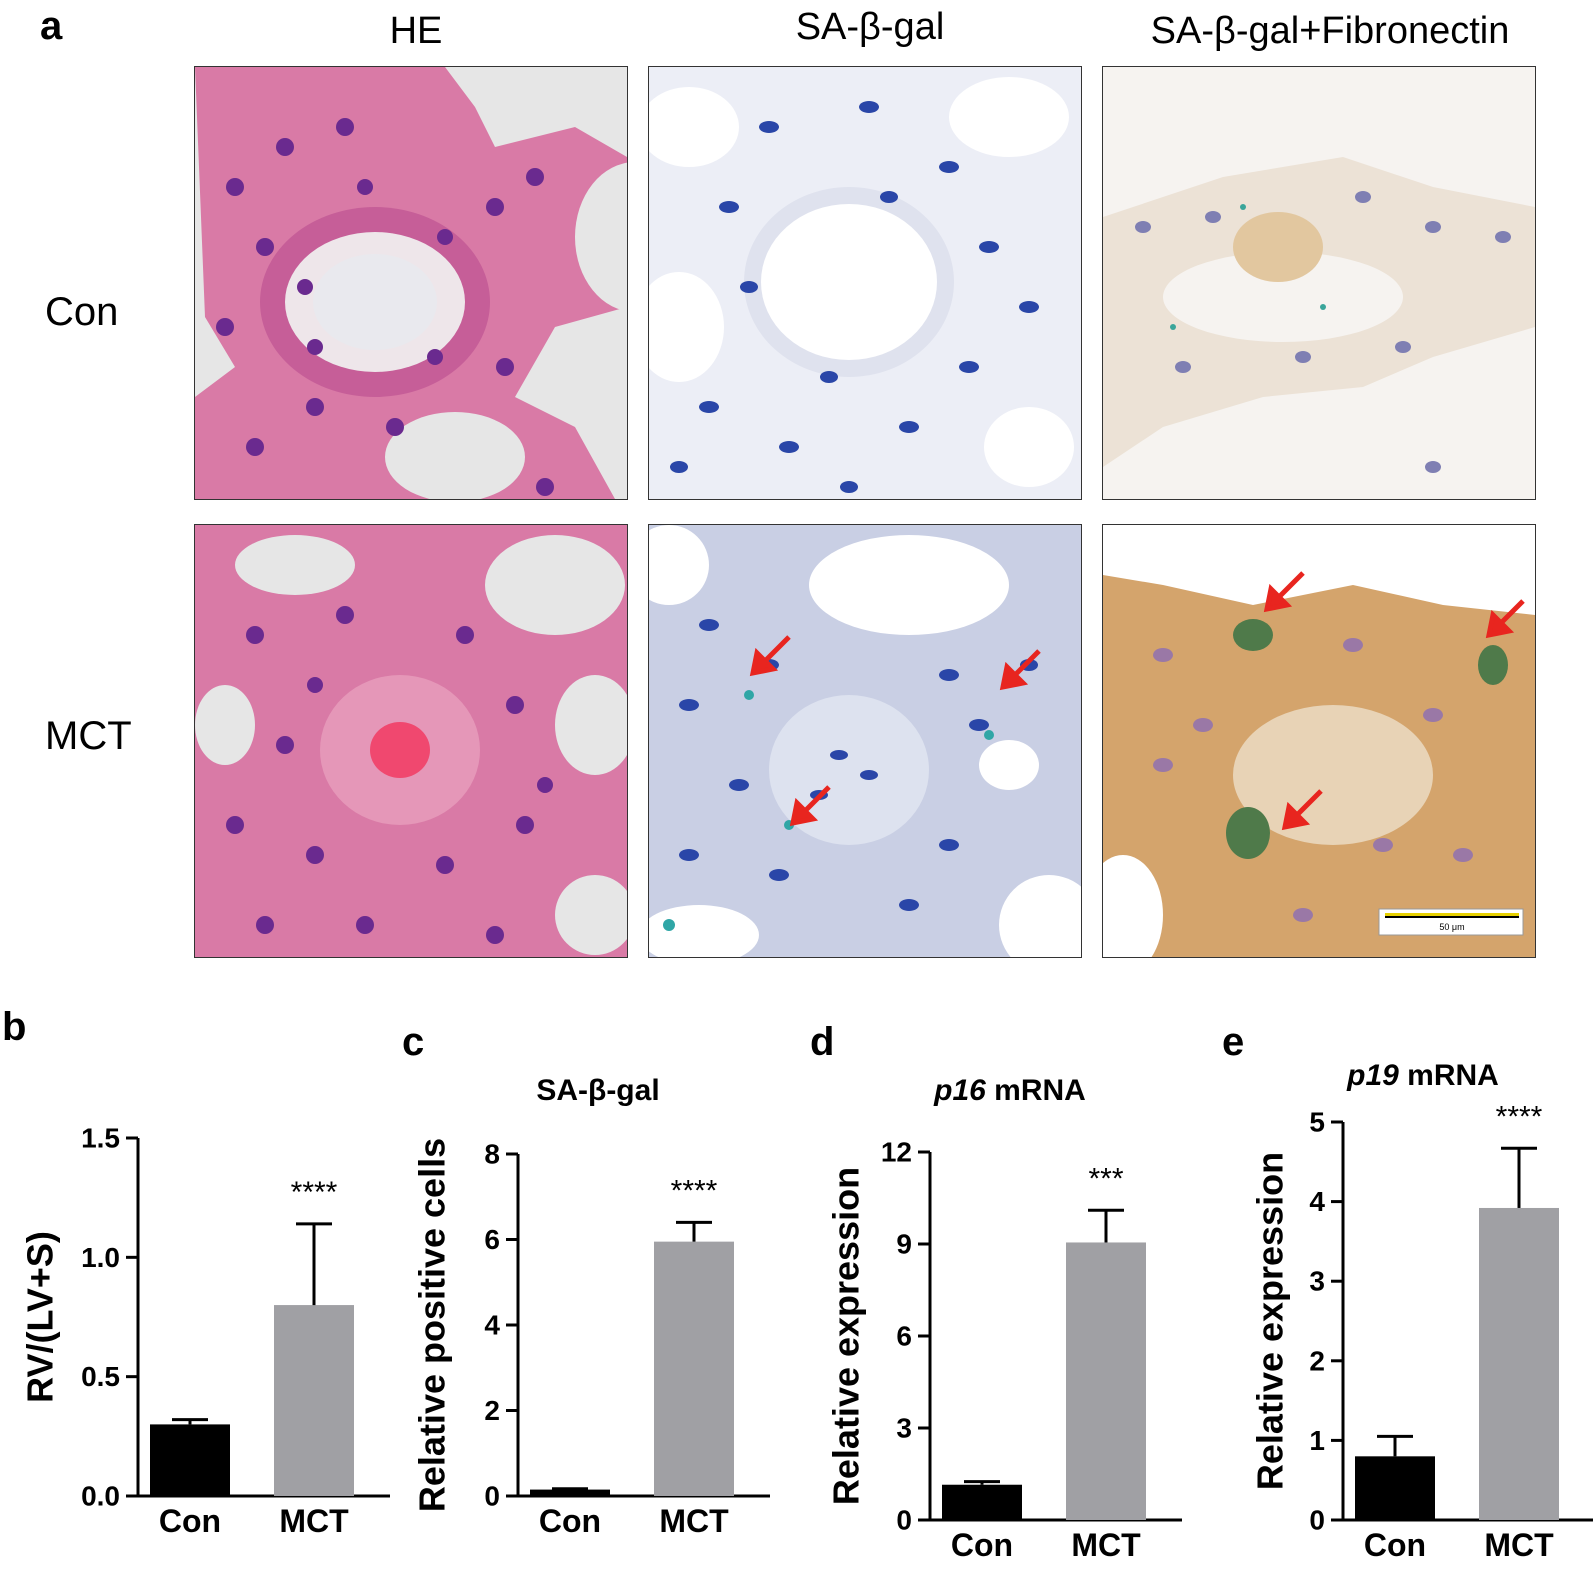 This screenshot has height=1578, width=1593. I want to click on y-axis-label-d: Relative expression, so click(846, 1336).